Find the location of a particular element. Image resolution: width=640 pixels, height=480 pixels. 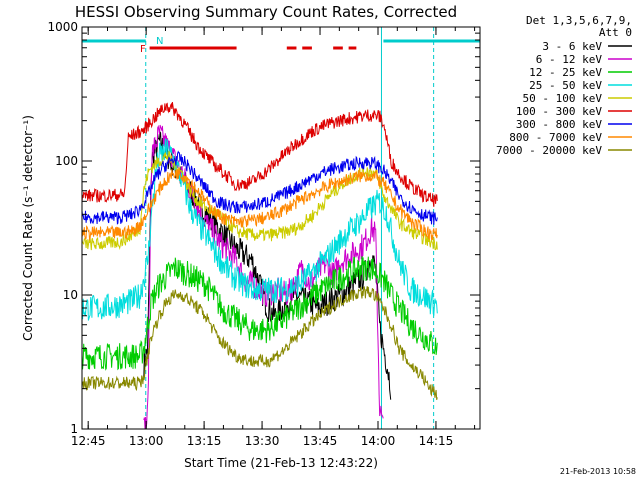

legend-entry-label: 7000 - 20000 keV is located at coordinates (549, 150).